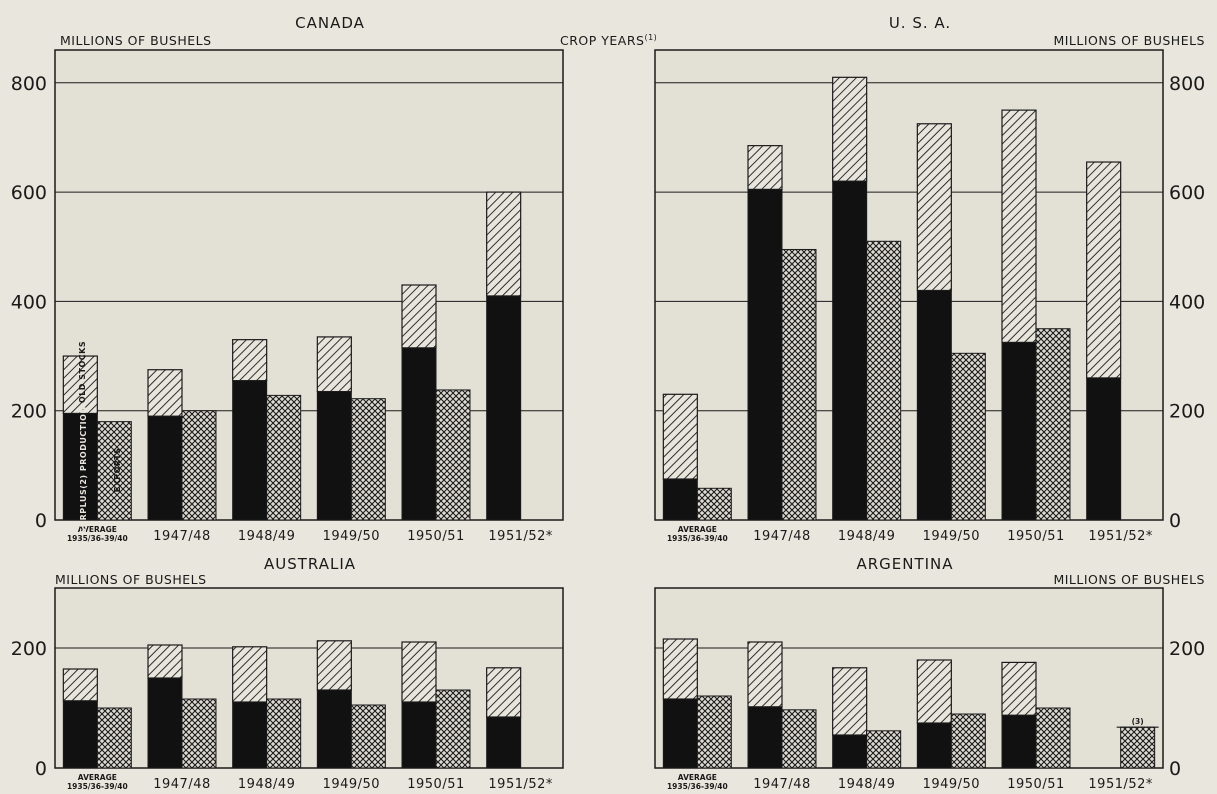 Image resolution: width=1217 pixels, height=794 pixels. Describe the element at coordinates (310, 564) in the screenshot. I see `chart-title: AUSTRALIA` at that location.